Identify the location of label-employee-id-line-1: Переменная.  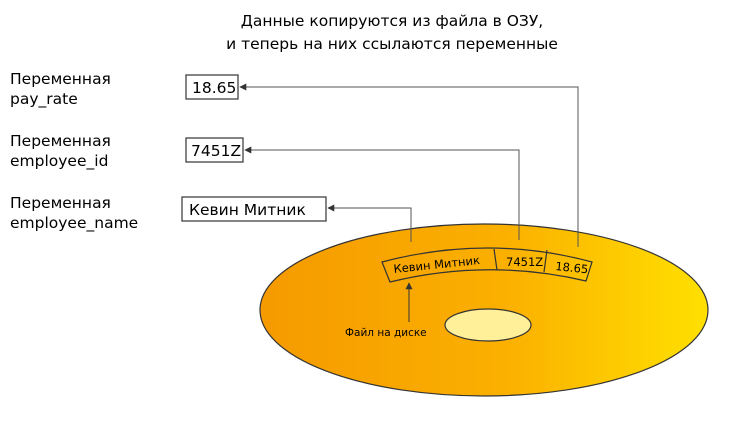
(60, 141).